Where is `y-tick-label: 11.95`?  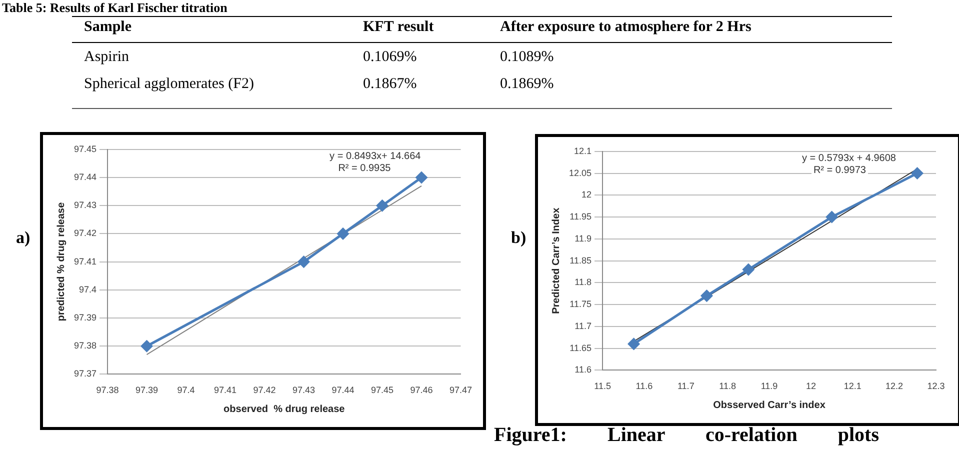 y-tick-label: 11.95 is located at coordinates (581, 217).